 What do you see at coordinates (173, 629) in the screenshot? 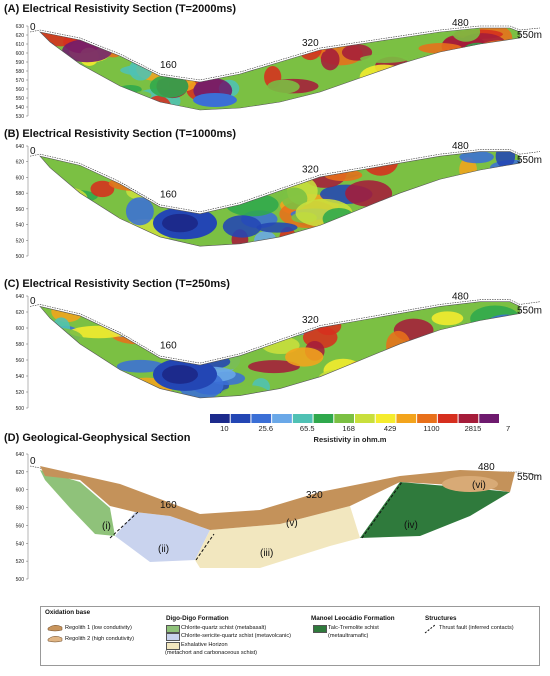
I see `swatch-chlorite-quartz` at bounding box center [173, 629].